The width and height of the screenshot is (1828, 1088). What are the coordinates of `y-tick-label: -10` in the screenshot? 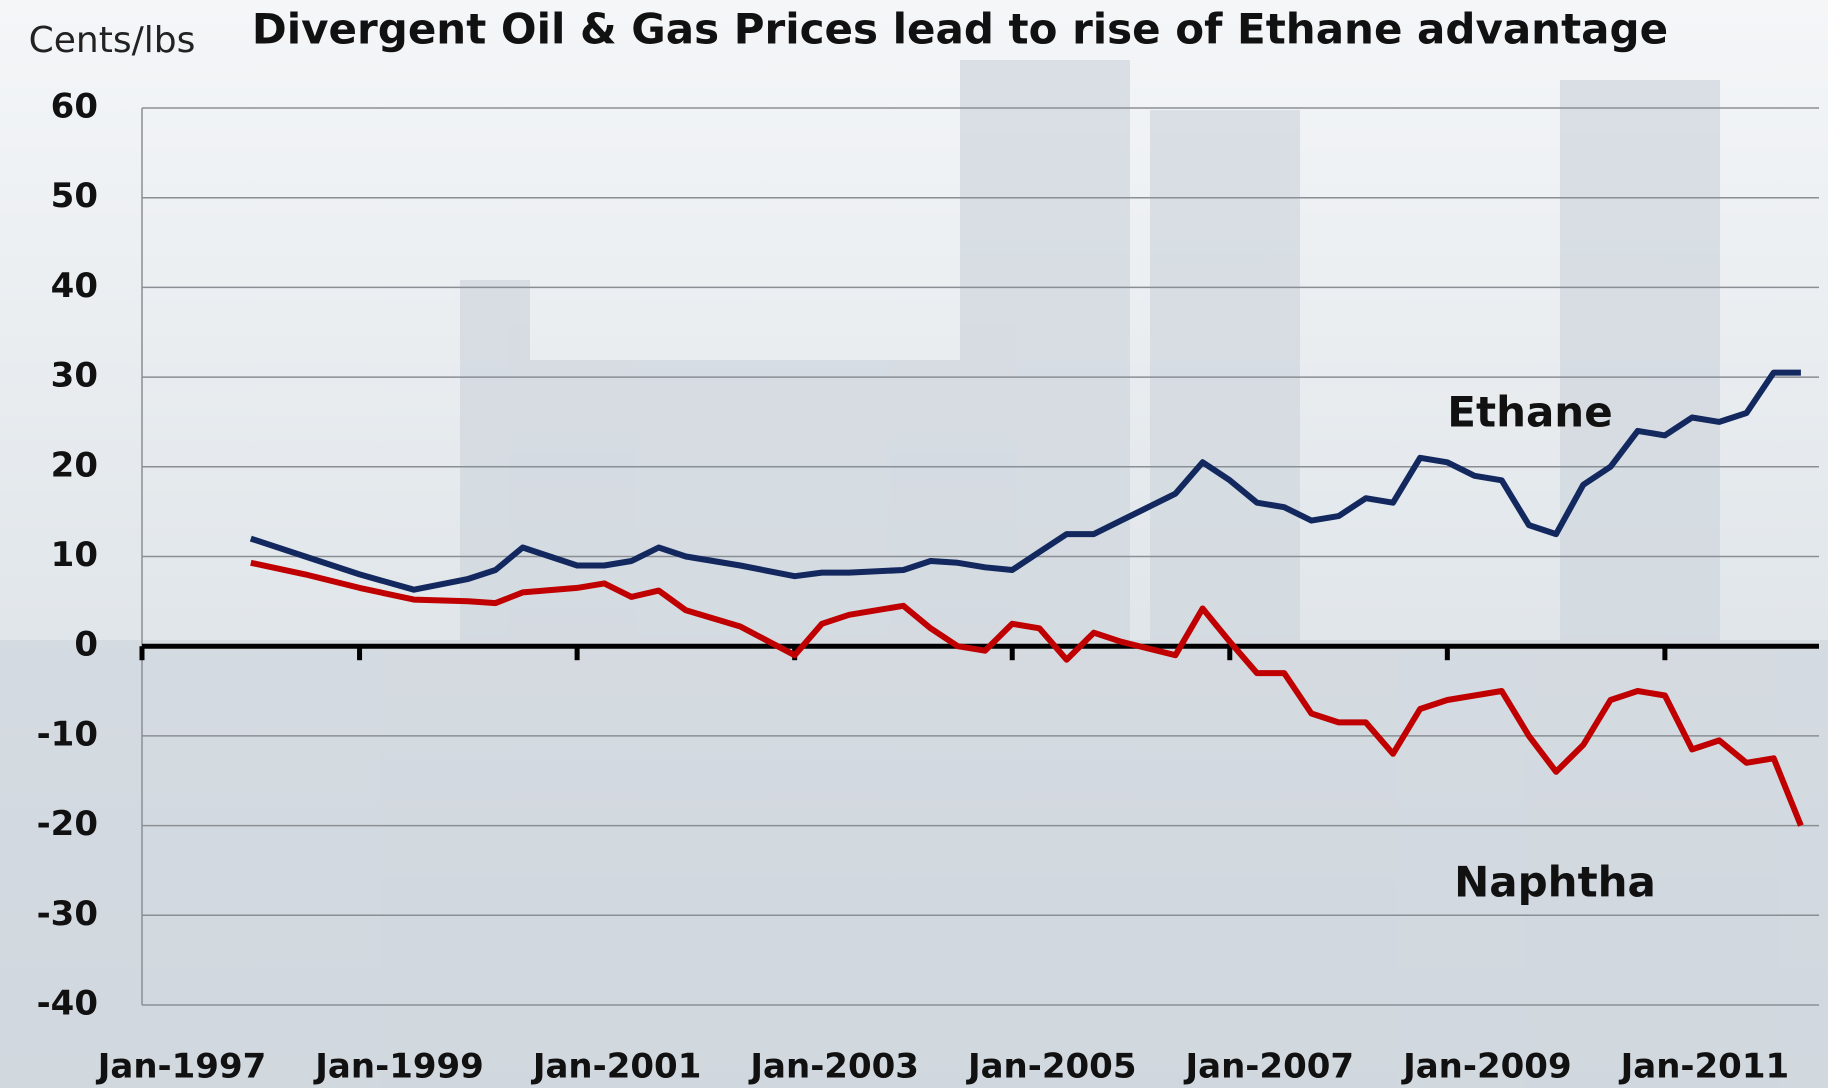 It's located at (67, 734).